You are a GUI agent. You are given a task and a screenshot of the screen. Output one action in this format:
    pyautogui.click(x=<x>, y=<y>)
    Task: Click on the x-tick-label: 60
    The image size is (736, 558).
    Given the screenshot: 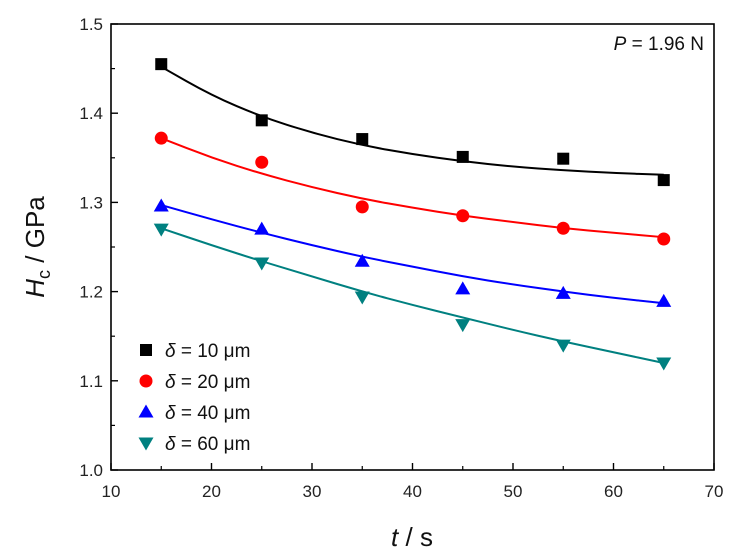 What is the action you would take?
    pyautogui.click(x=613, y=491)
    